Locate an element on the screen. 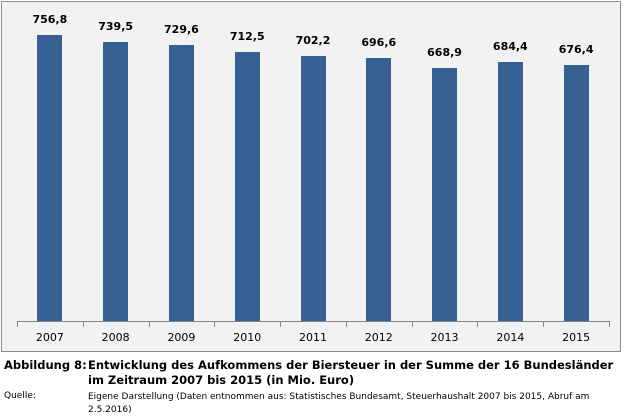  x-tick-label: 2014 is located at coordinates (510, 337).